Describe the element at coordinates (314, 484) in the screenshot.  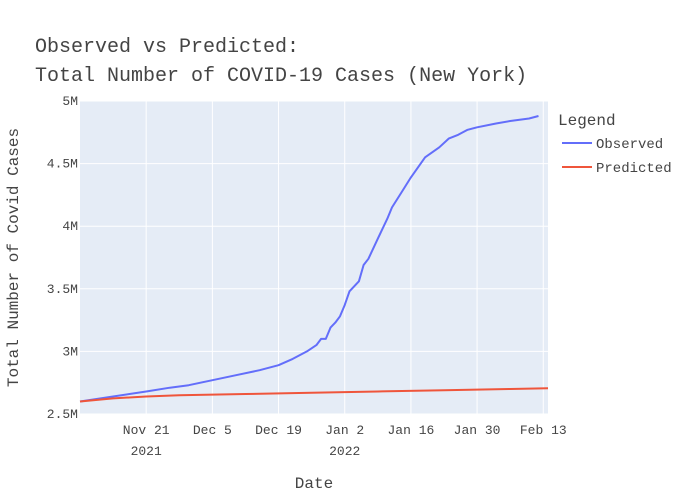
I see `x-axis-title: Date` at that location.